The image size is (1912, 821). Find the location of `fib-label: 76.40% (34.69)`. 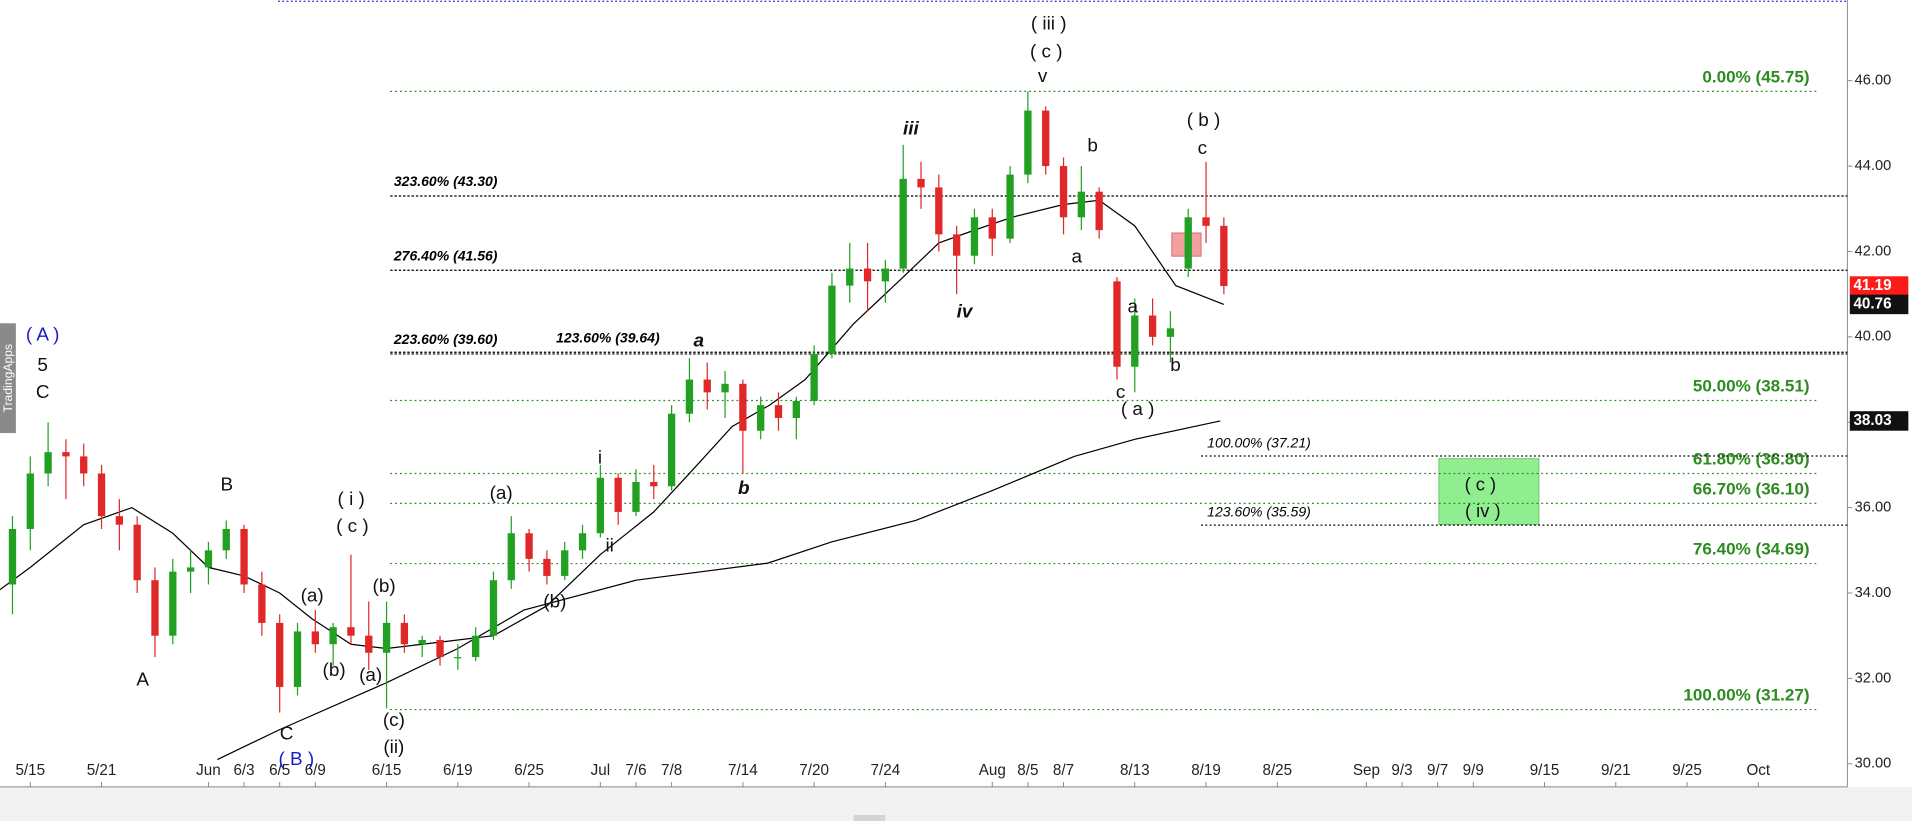

fib-label: 76.40% (34.69) is located at coordinates (1751, 549).